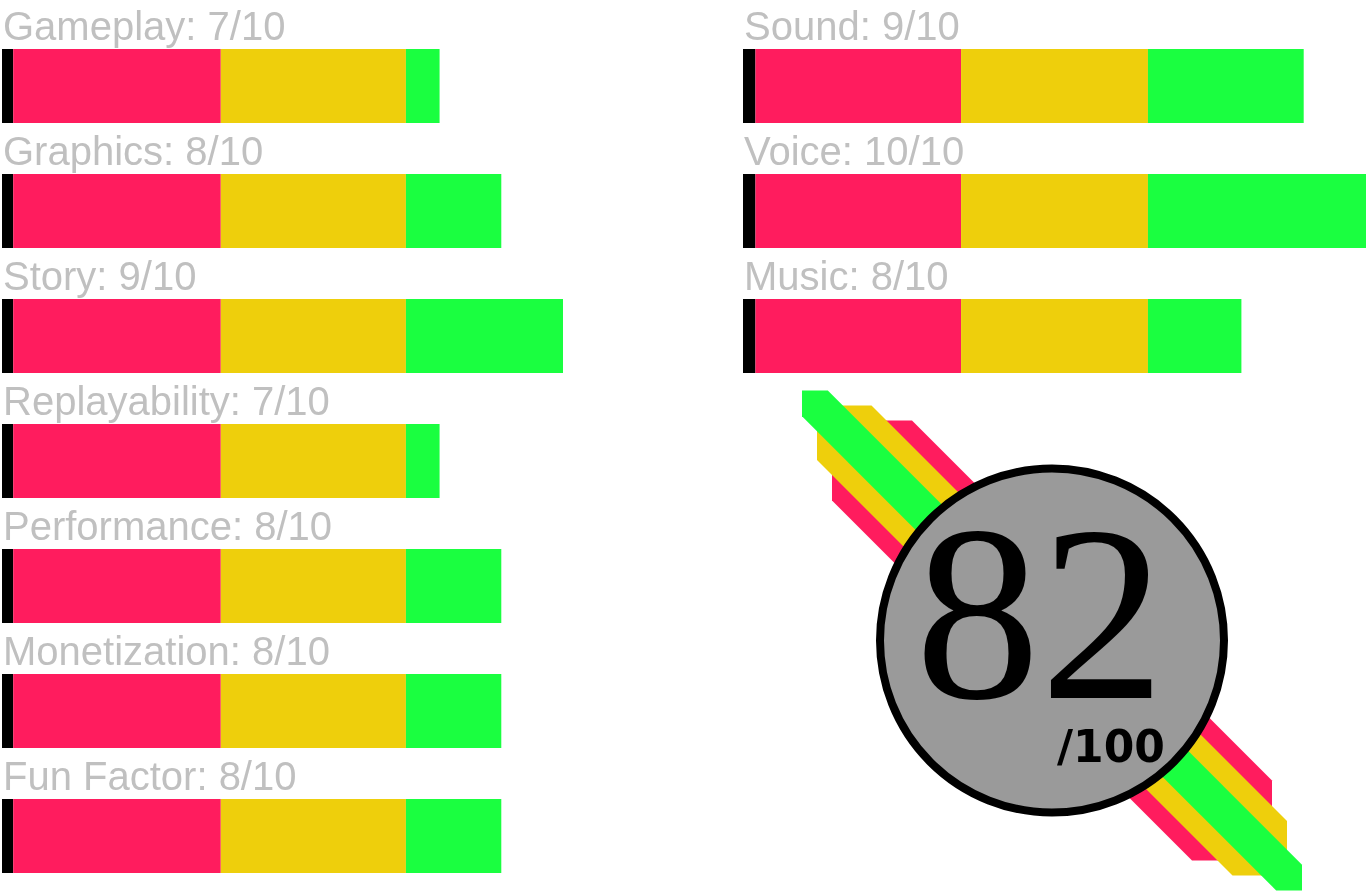 The image size is (1369, 892). I want to click on y-tick-label: Fun Factor: 8/10, so click(150, 776).